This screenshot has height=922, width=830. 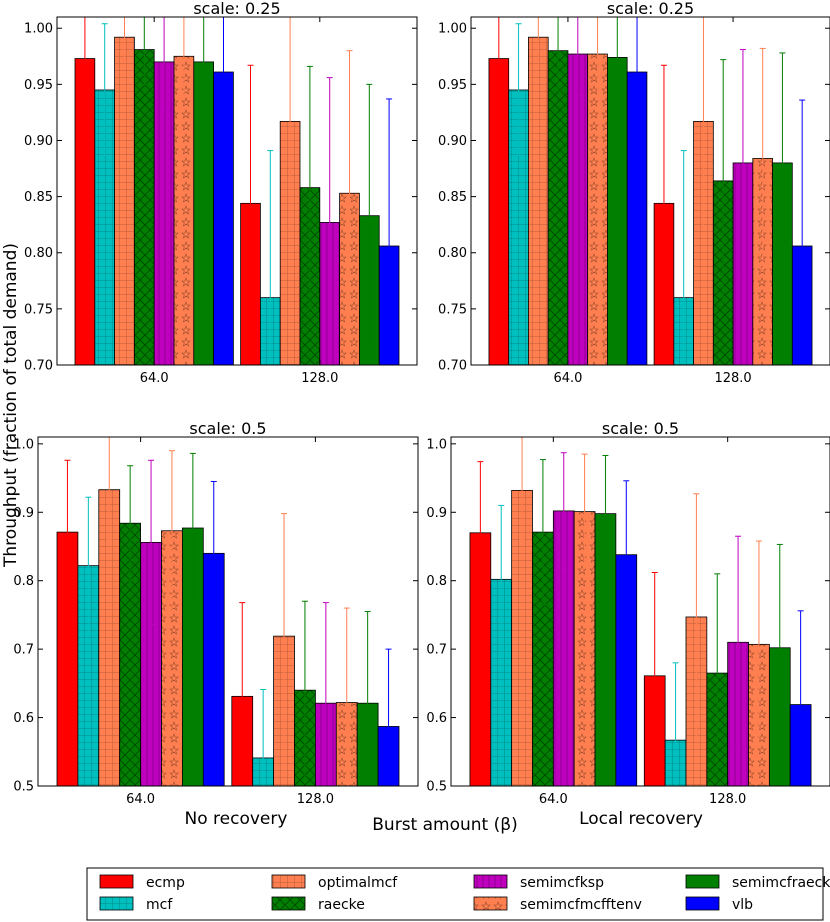 What do you see at coordinates (444, 825) in the screenshot?
I see `x-axis-label: Burst amount (β)` at bounding box center [444, 825].